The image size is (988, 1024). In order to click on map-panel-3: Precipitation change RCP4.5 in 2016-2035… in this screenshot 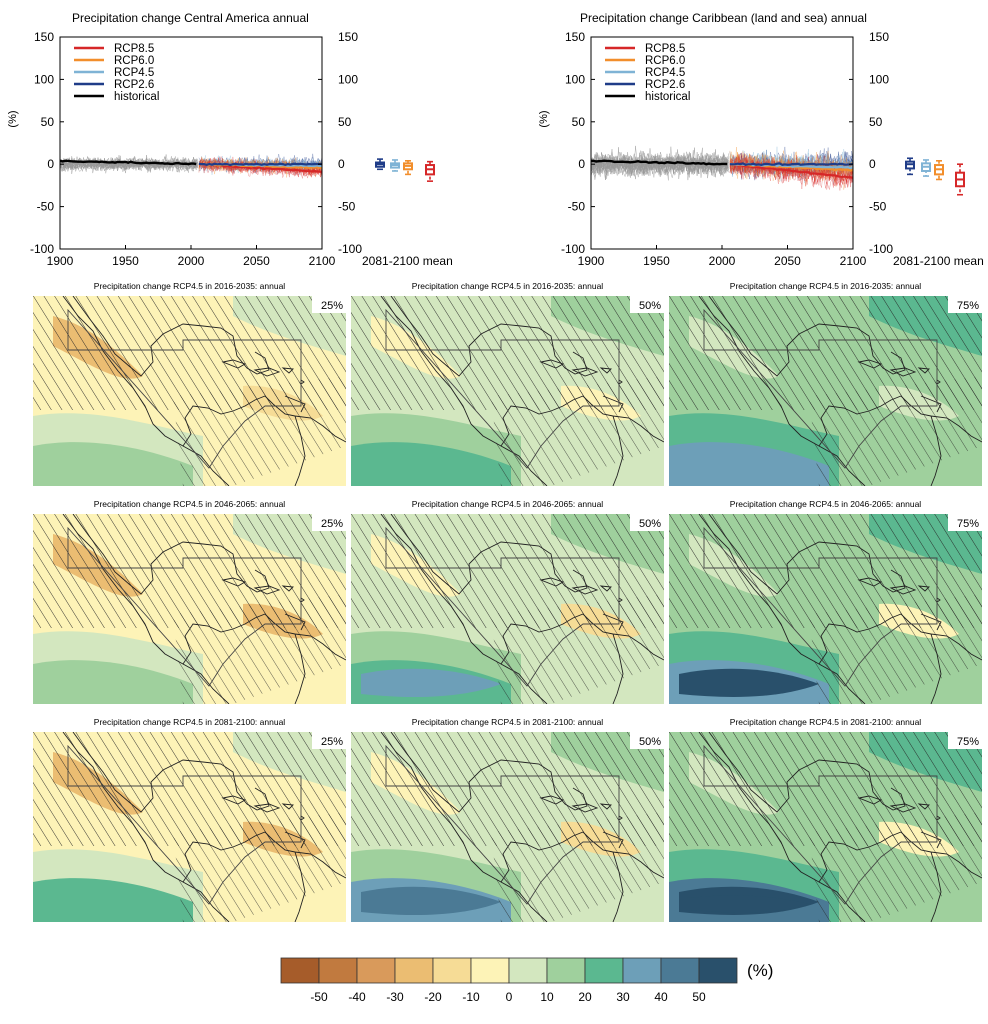, I will do `click(825, 383)`.